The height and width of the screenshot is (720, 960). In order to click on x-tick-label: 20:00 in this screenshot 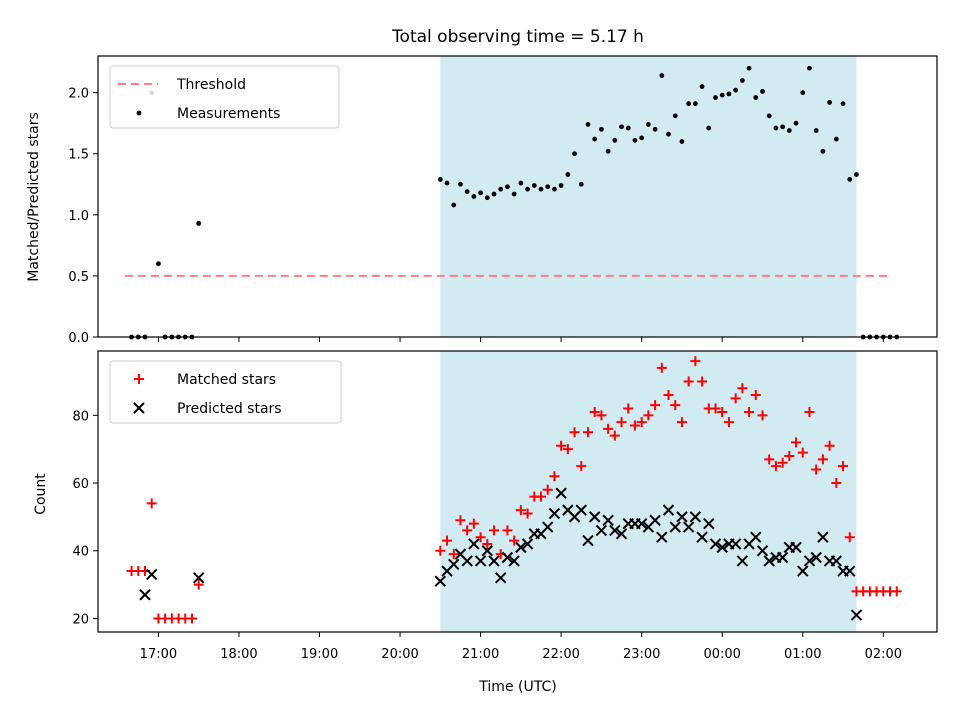, I will do `click(399, 654)`.